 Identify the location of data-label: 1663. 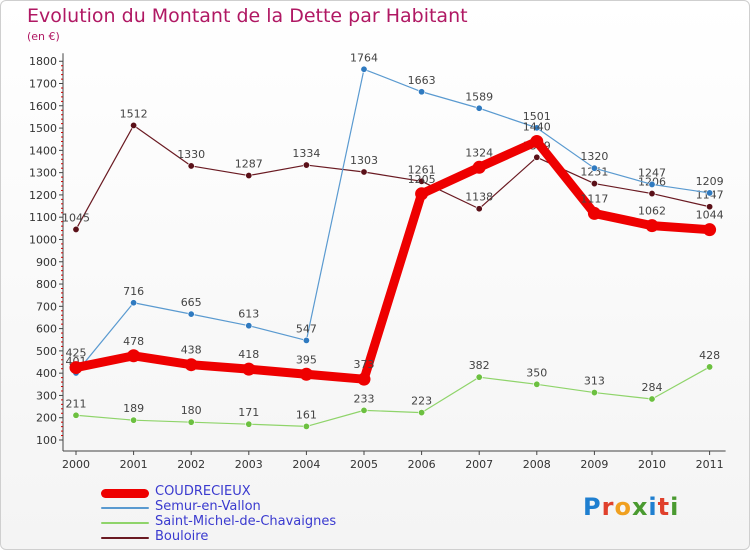
(422, 80).